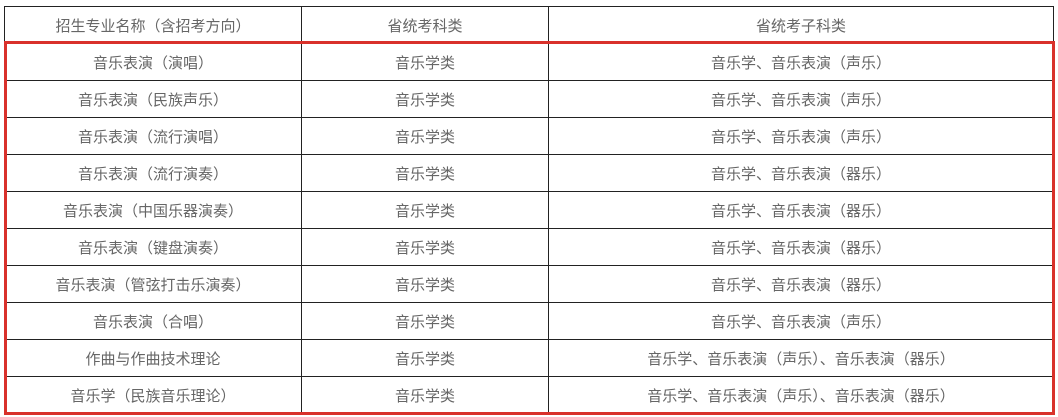  I want to click on table-row: 音乐学（民族音乐理论） 音乐学类 音乐学、音乐表演（声乐）、音乐表演（器乐）, so click(529, 395).